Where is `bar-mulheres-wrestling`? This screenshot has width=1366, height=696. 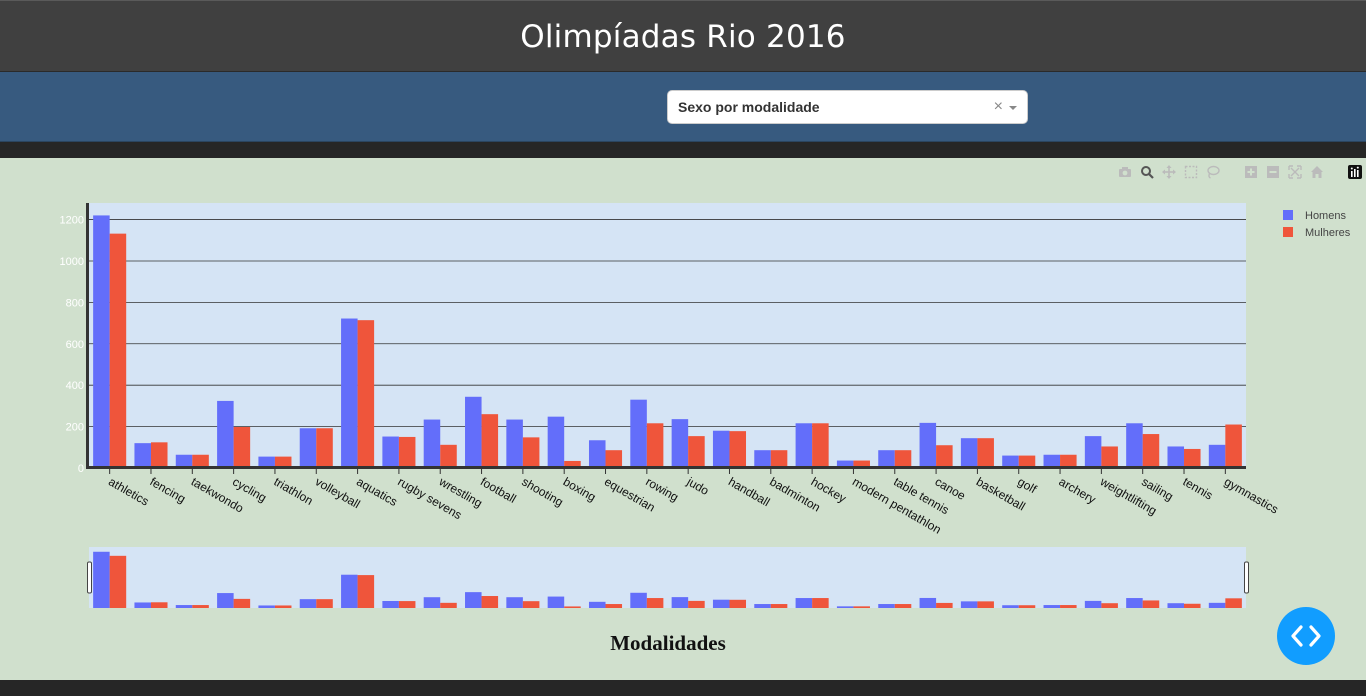 bar-mulheres-wrestling is located at coordinates (448, 456).